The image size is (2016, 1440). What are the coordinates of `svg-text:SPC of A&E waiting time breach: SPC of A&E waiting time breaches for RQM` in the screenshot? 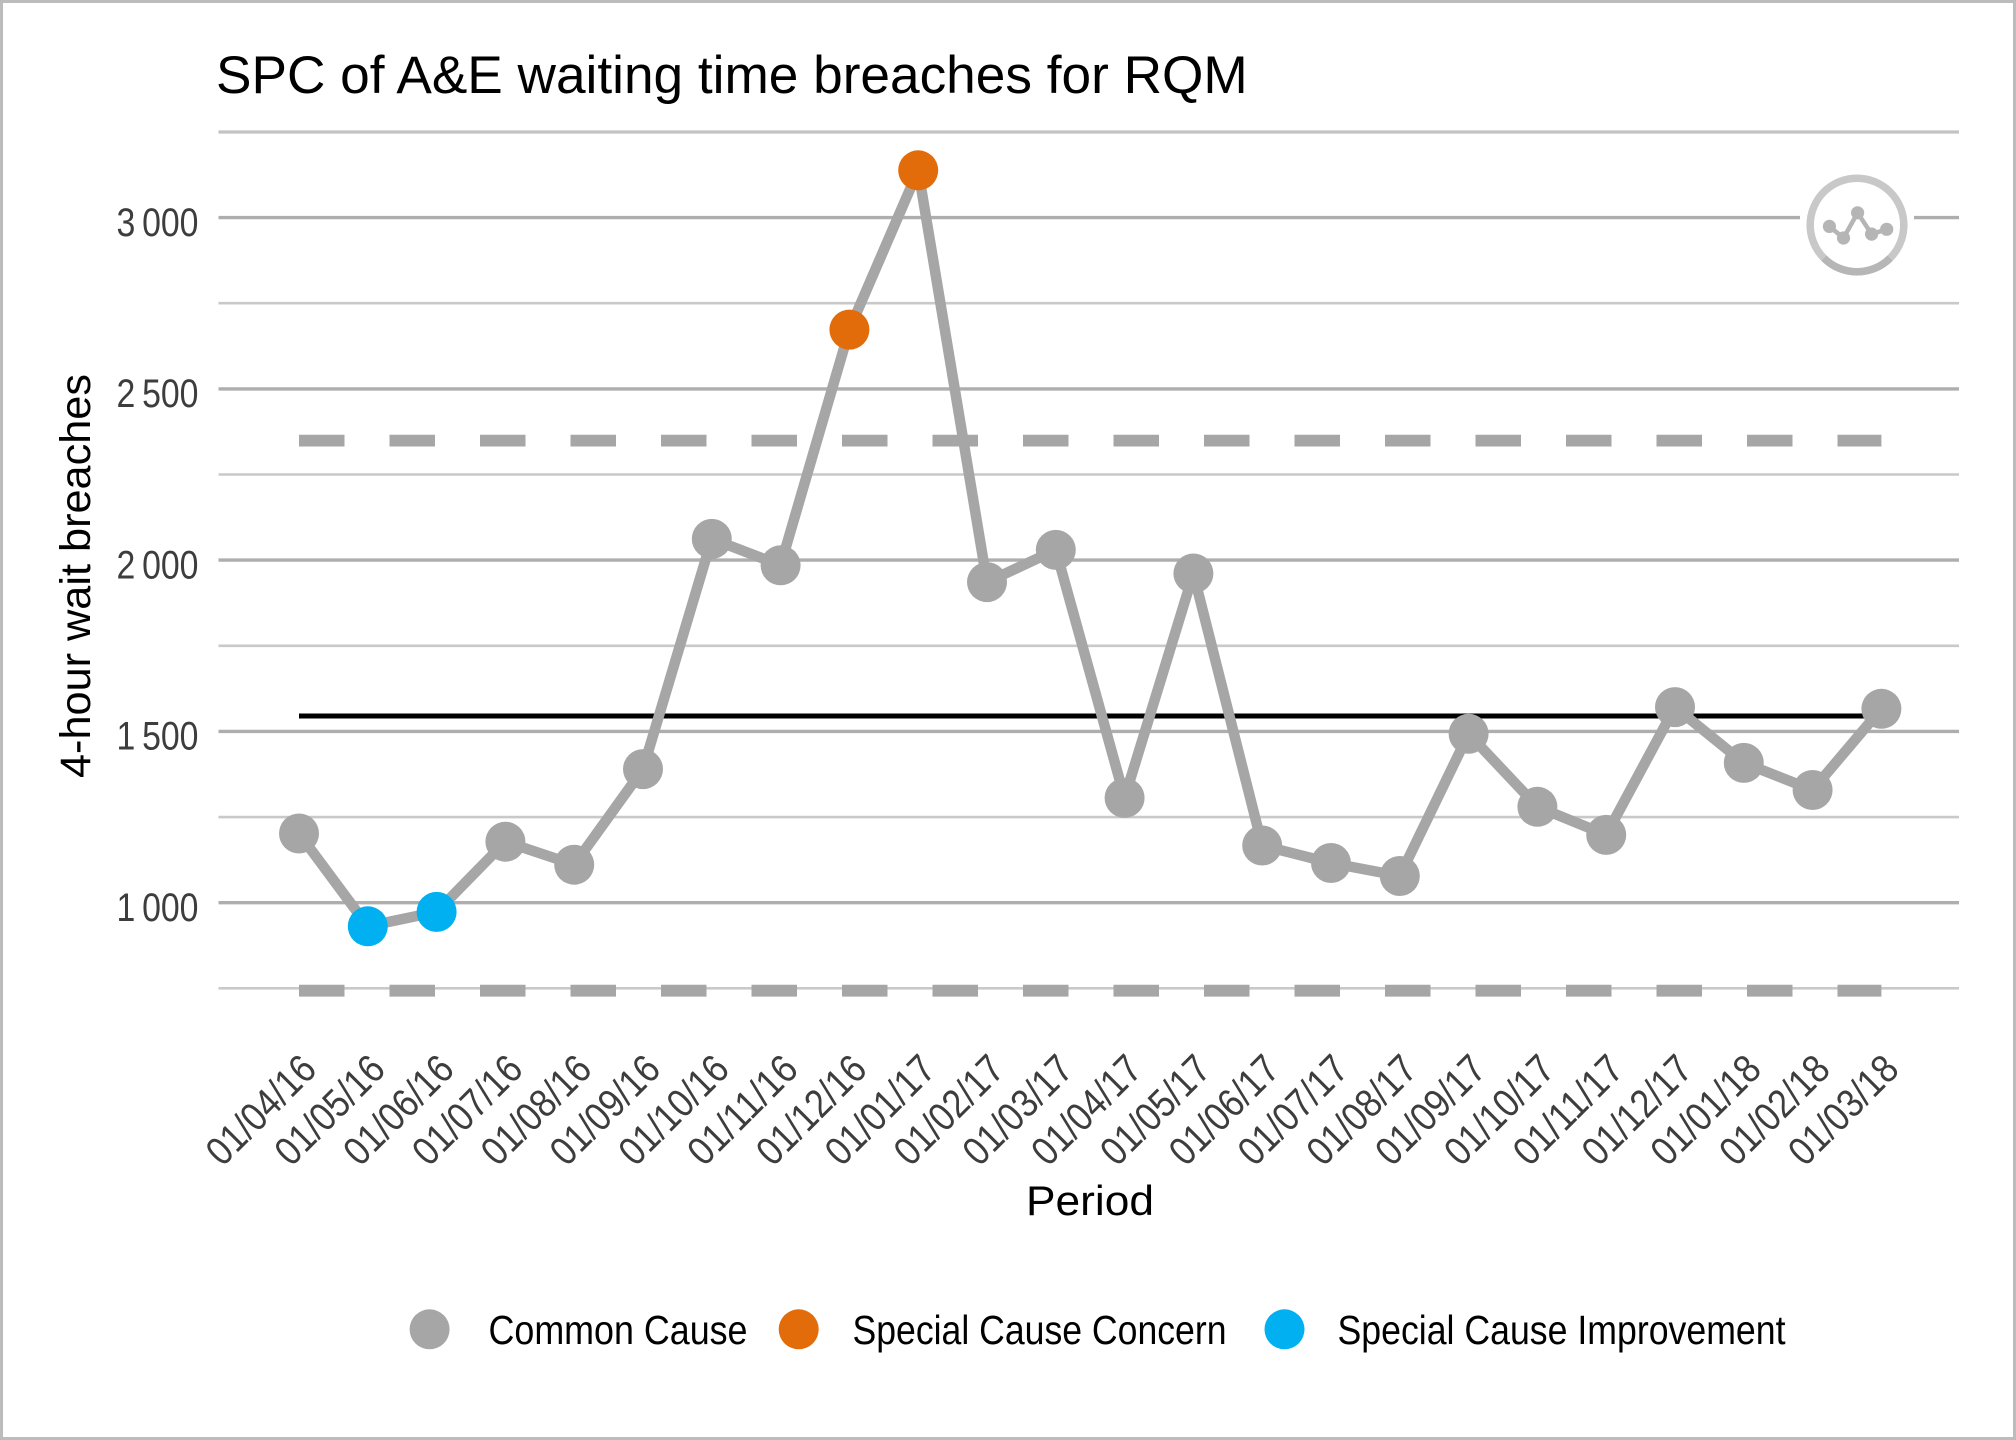 It's located at (732, 75).